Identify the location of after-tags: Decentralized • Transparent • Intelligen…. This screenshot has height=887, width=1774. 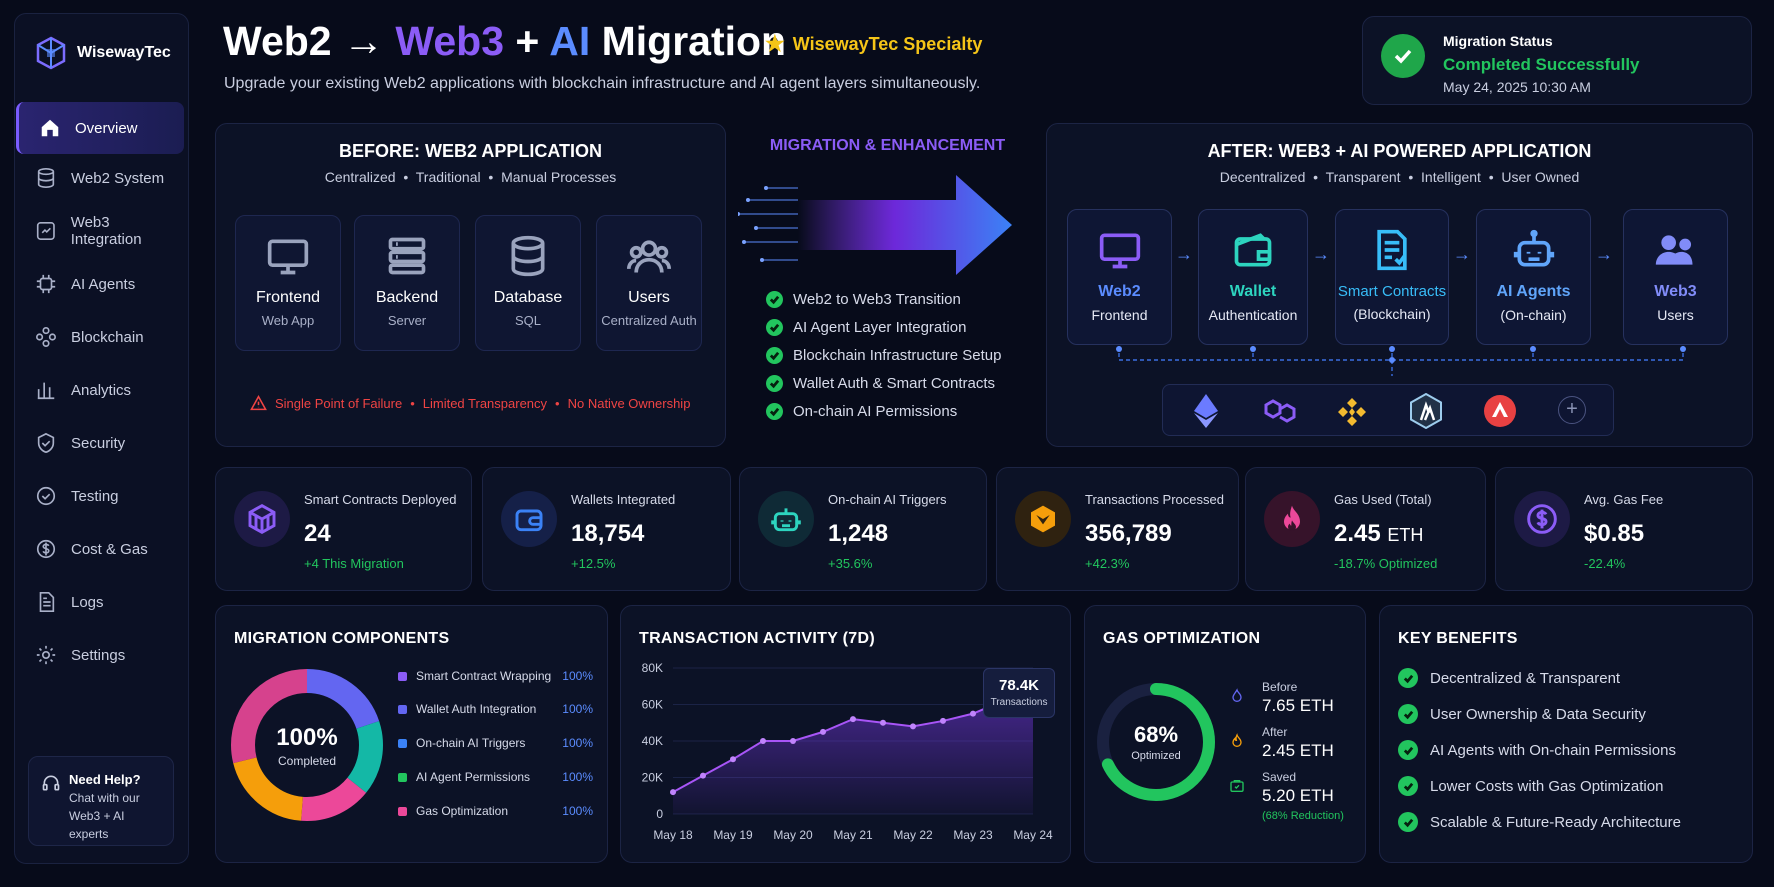
(1399, 177).